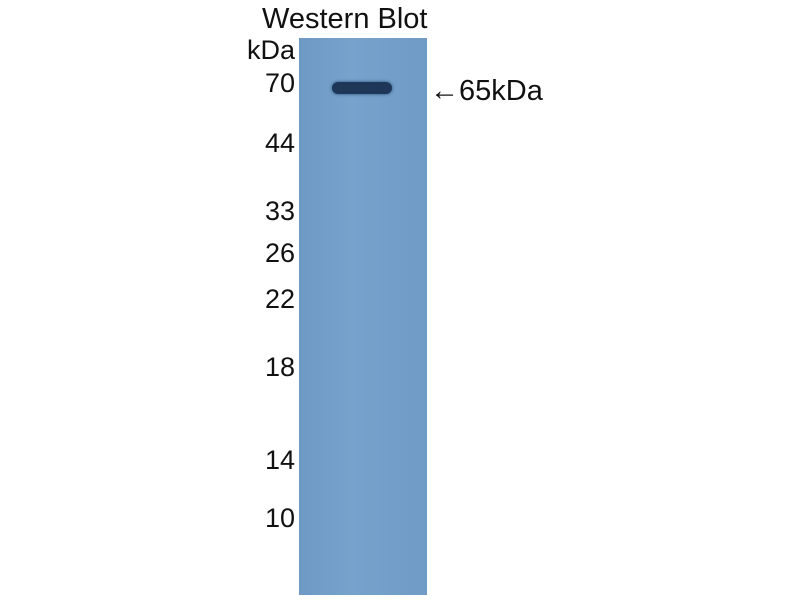 This screenshot has width=800, height=600. I want to click on marker-70: 70, so click(279, 83).